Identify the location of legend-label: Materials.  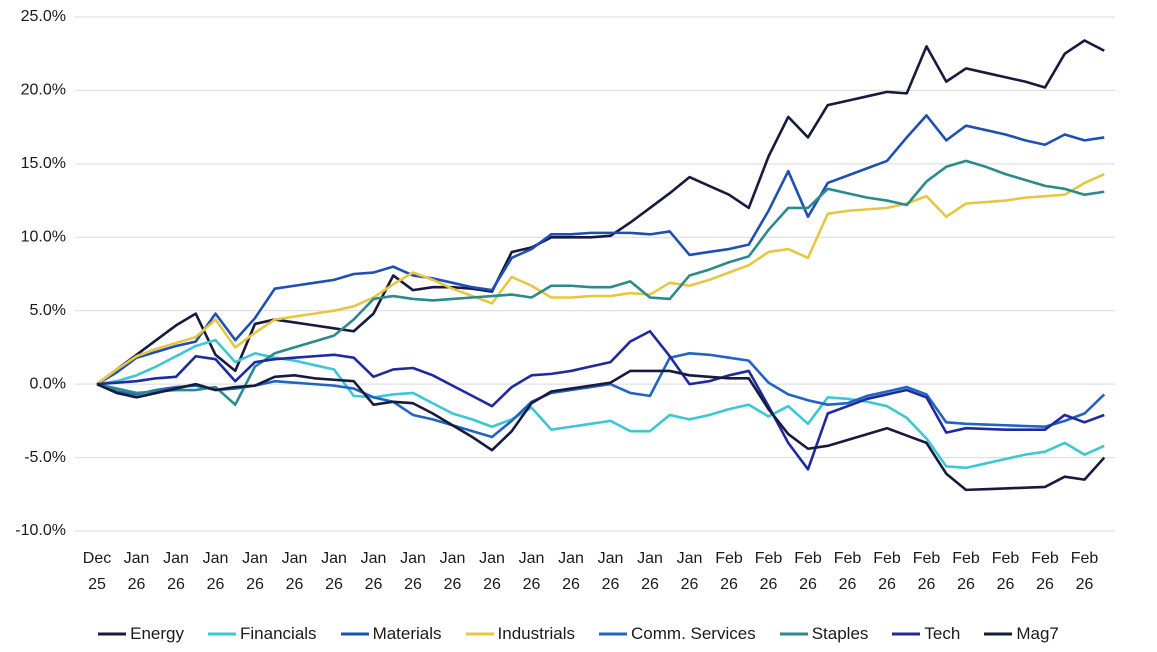
(407, 633).